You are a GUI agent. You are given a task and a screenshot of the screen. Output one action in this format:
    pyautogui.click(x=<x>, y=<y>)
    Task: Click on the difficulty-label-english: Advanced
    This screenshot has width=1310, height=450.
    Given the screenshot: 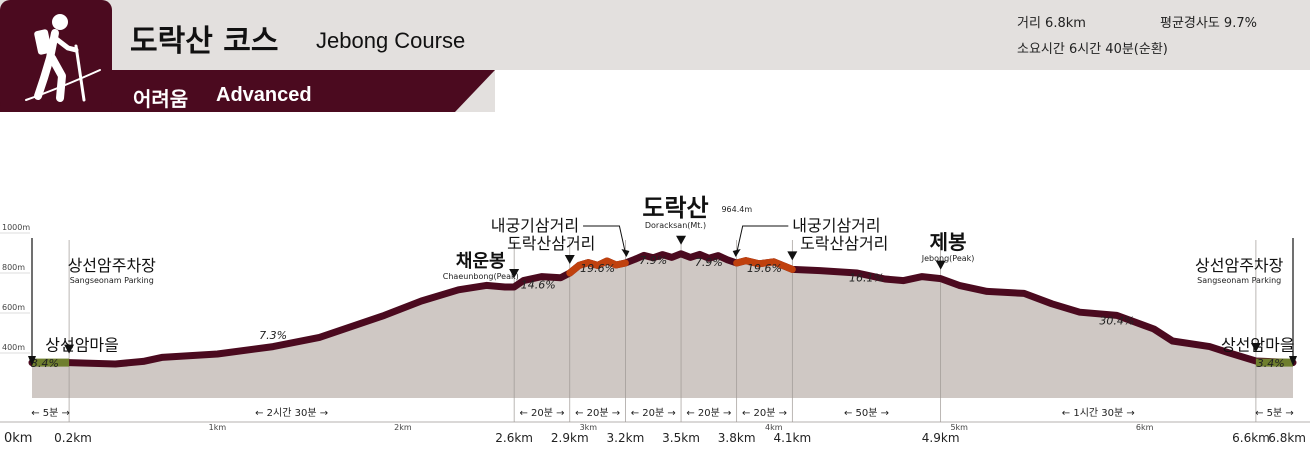 What is the action you would take?
    pyautogui.click(x=264, y=95)
    